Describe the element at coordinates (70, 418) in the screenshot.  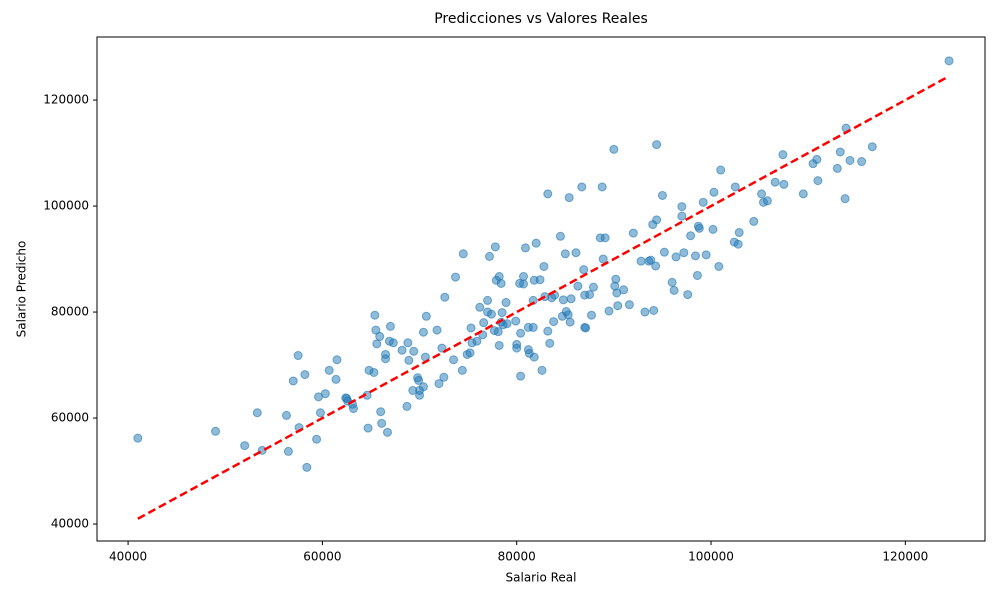
I see `y-tick-label: 60000` at that location.